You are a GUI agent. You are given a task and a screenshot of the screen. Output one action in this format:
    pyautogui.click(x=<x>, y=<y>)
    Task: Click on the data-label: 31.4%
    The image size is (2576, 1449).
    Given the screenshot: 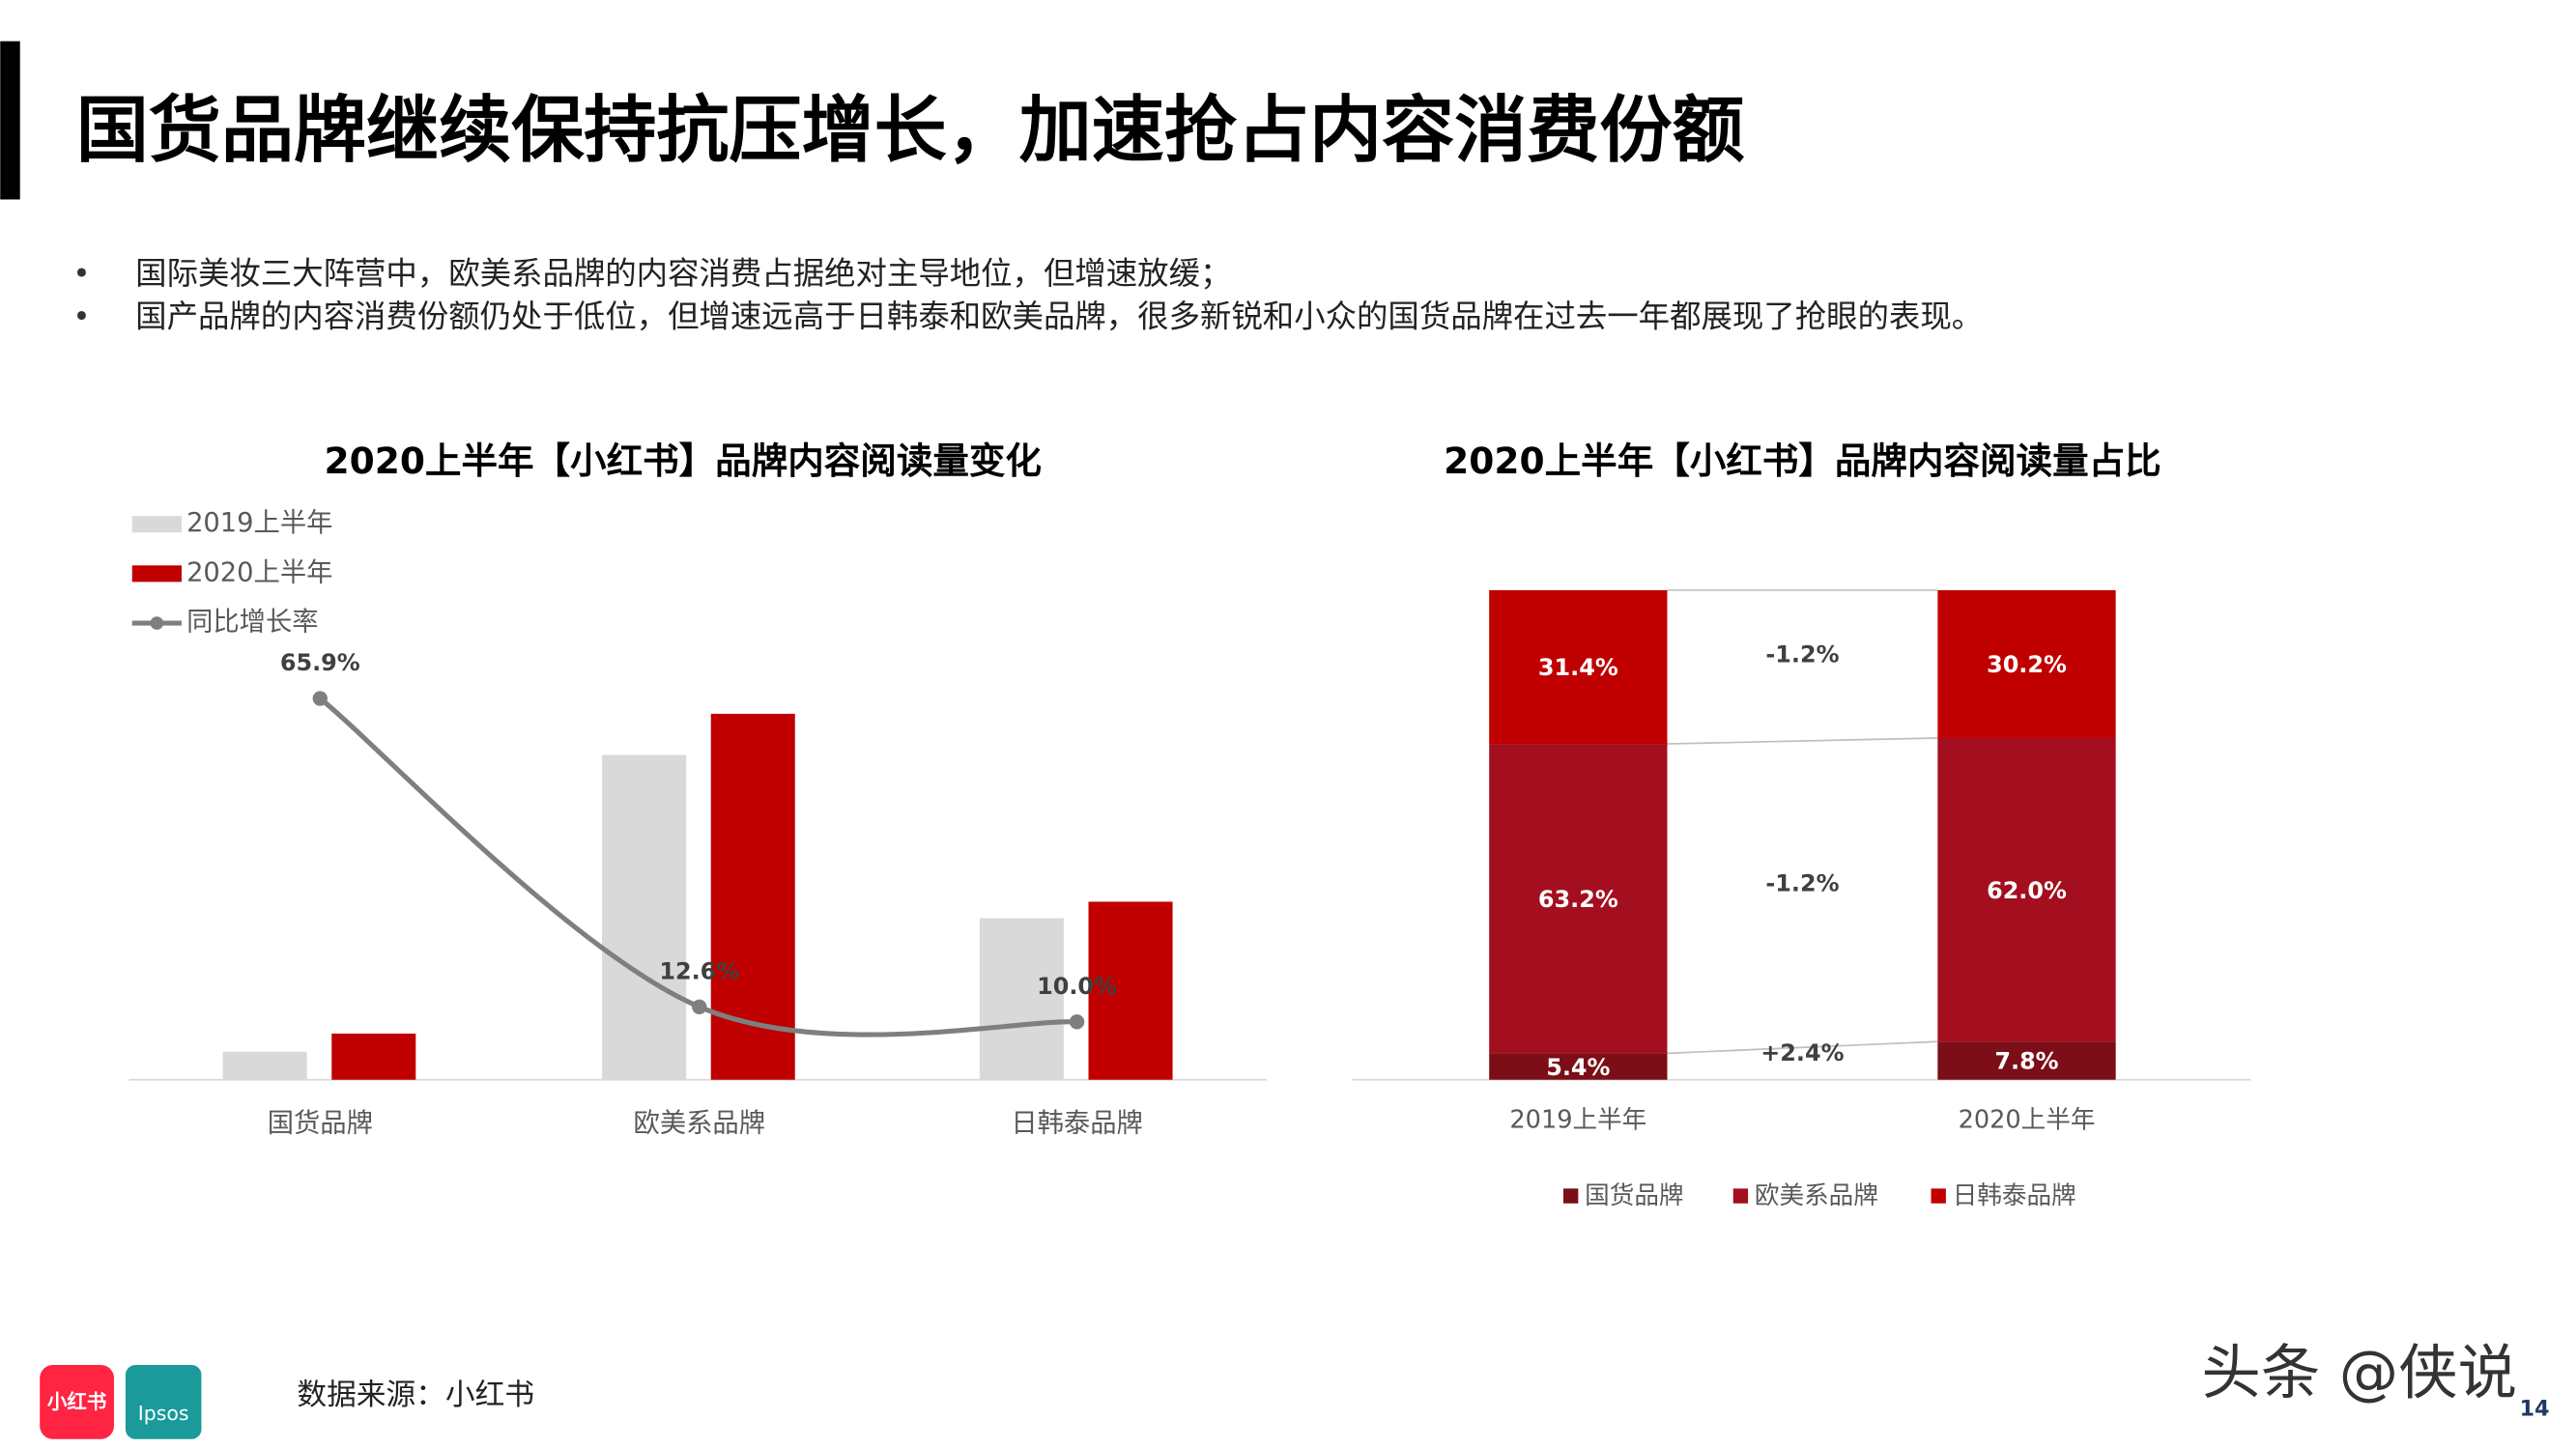 What is the action you would take?
    pyautogui.click(x=1578, y=667)
    